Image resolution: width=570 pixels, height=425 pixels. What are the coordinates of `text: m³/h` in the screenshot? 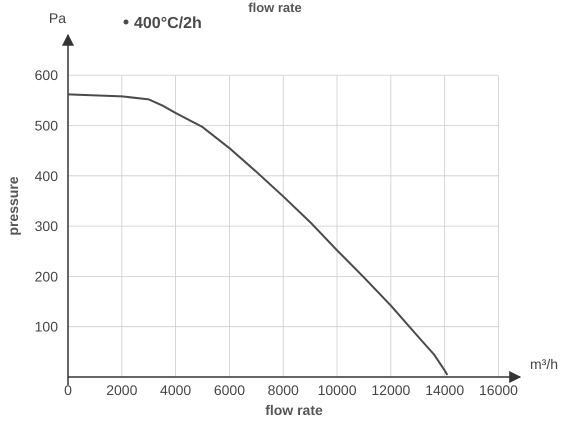 It's located at (544, 364).